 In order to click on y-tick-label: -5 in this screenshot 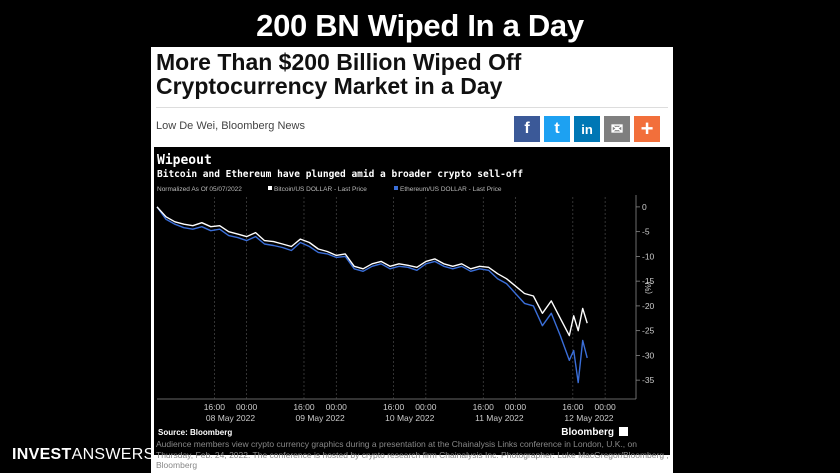, I will do `click(646, 232)`.